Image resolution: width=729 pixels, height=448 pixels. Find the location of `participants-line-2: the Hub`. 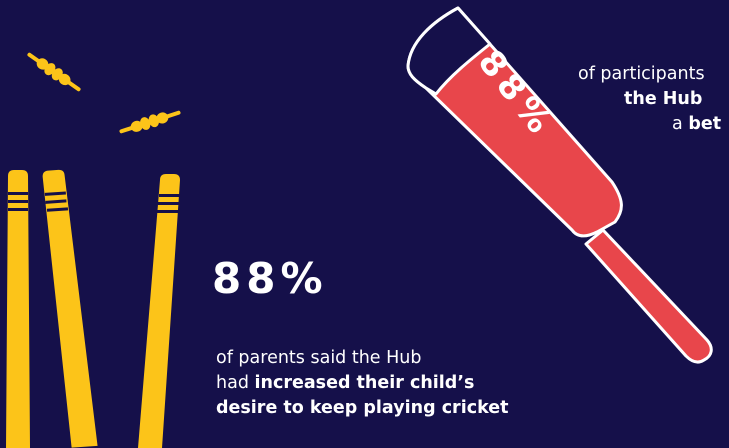

participants-line-2: the Hub is located at coordinates (653, 99).